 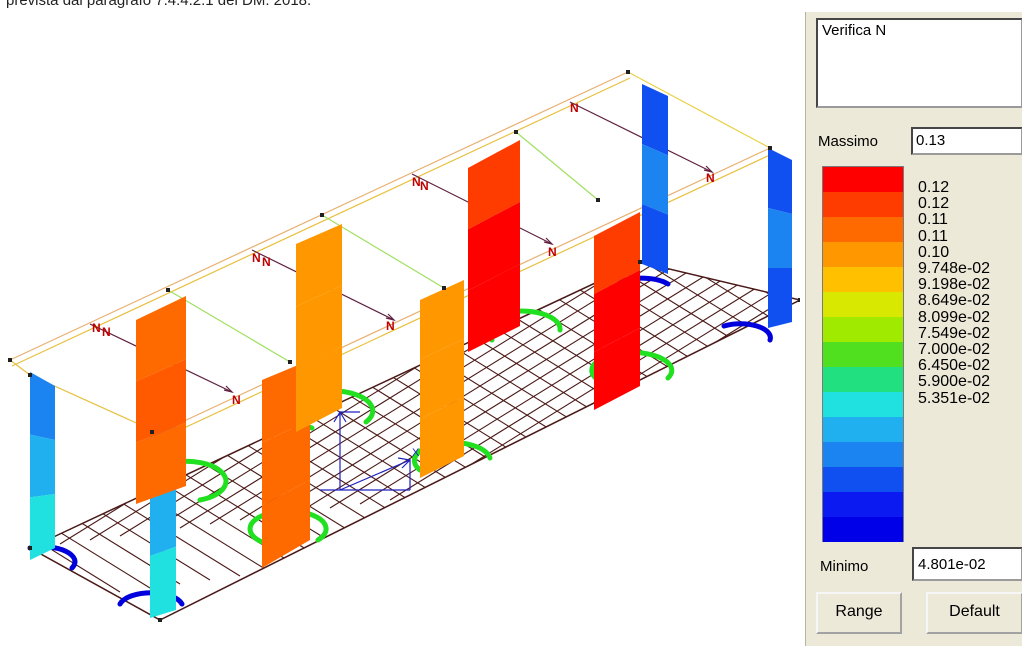 What do you see at coordinates (954, 301) in the screenshot?
I see `legend-label: 8.649e-02` at bounding box center [954, 301].